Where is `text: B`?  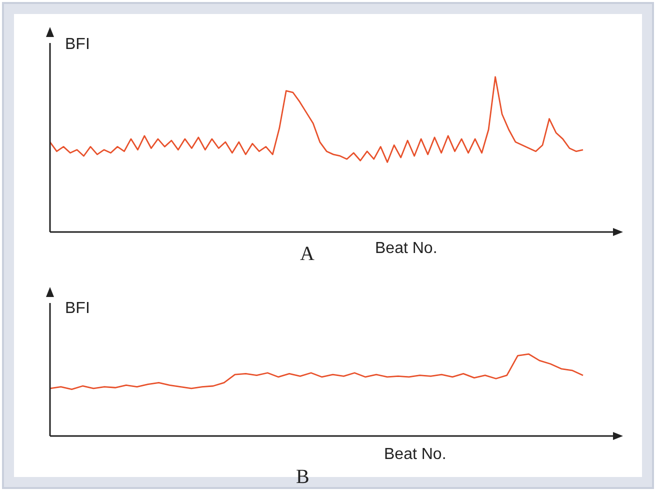
text: B is located at coordinates (303, 477).